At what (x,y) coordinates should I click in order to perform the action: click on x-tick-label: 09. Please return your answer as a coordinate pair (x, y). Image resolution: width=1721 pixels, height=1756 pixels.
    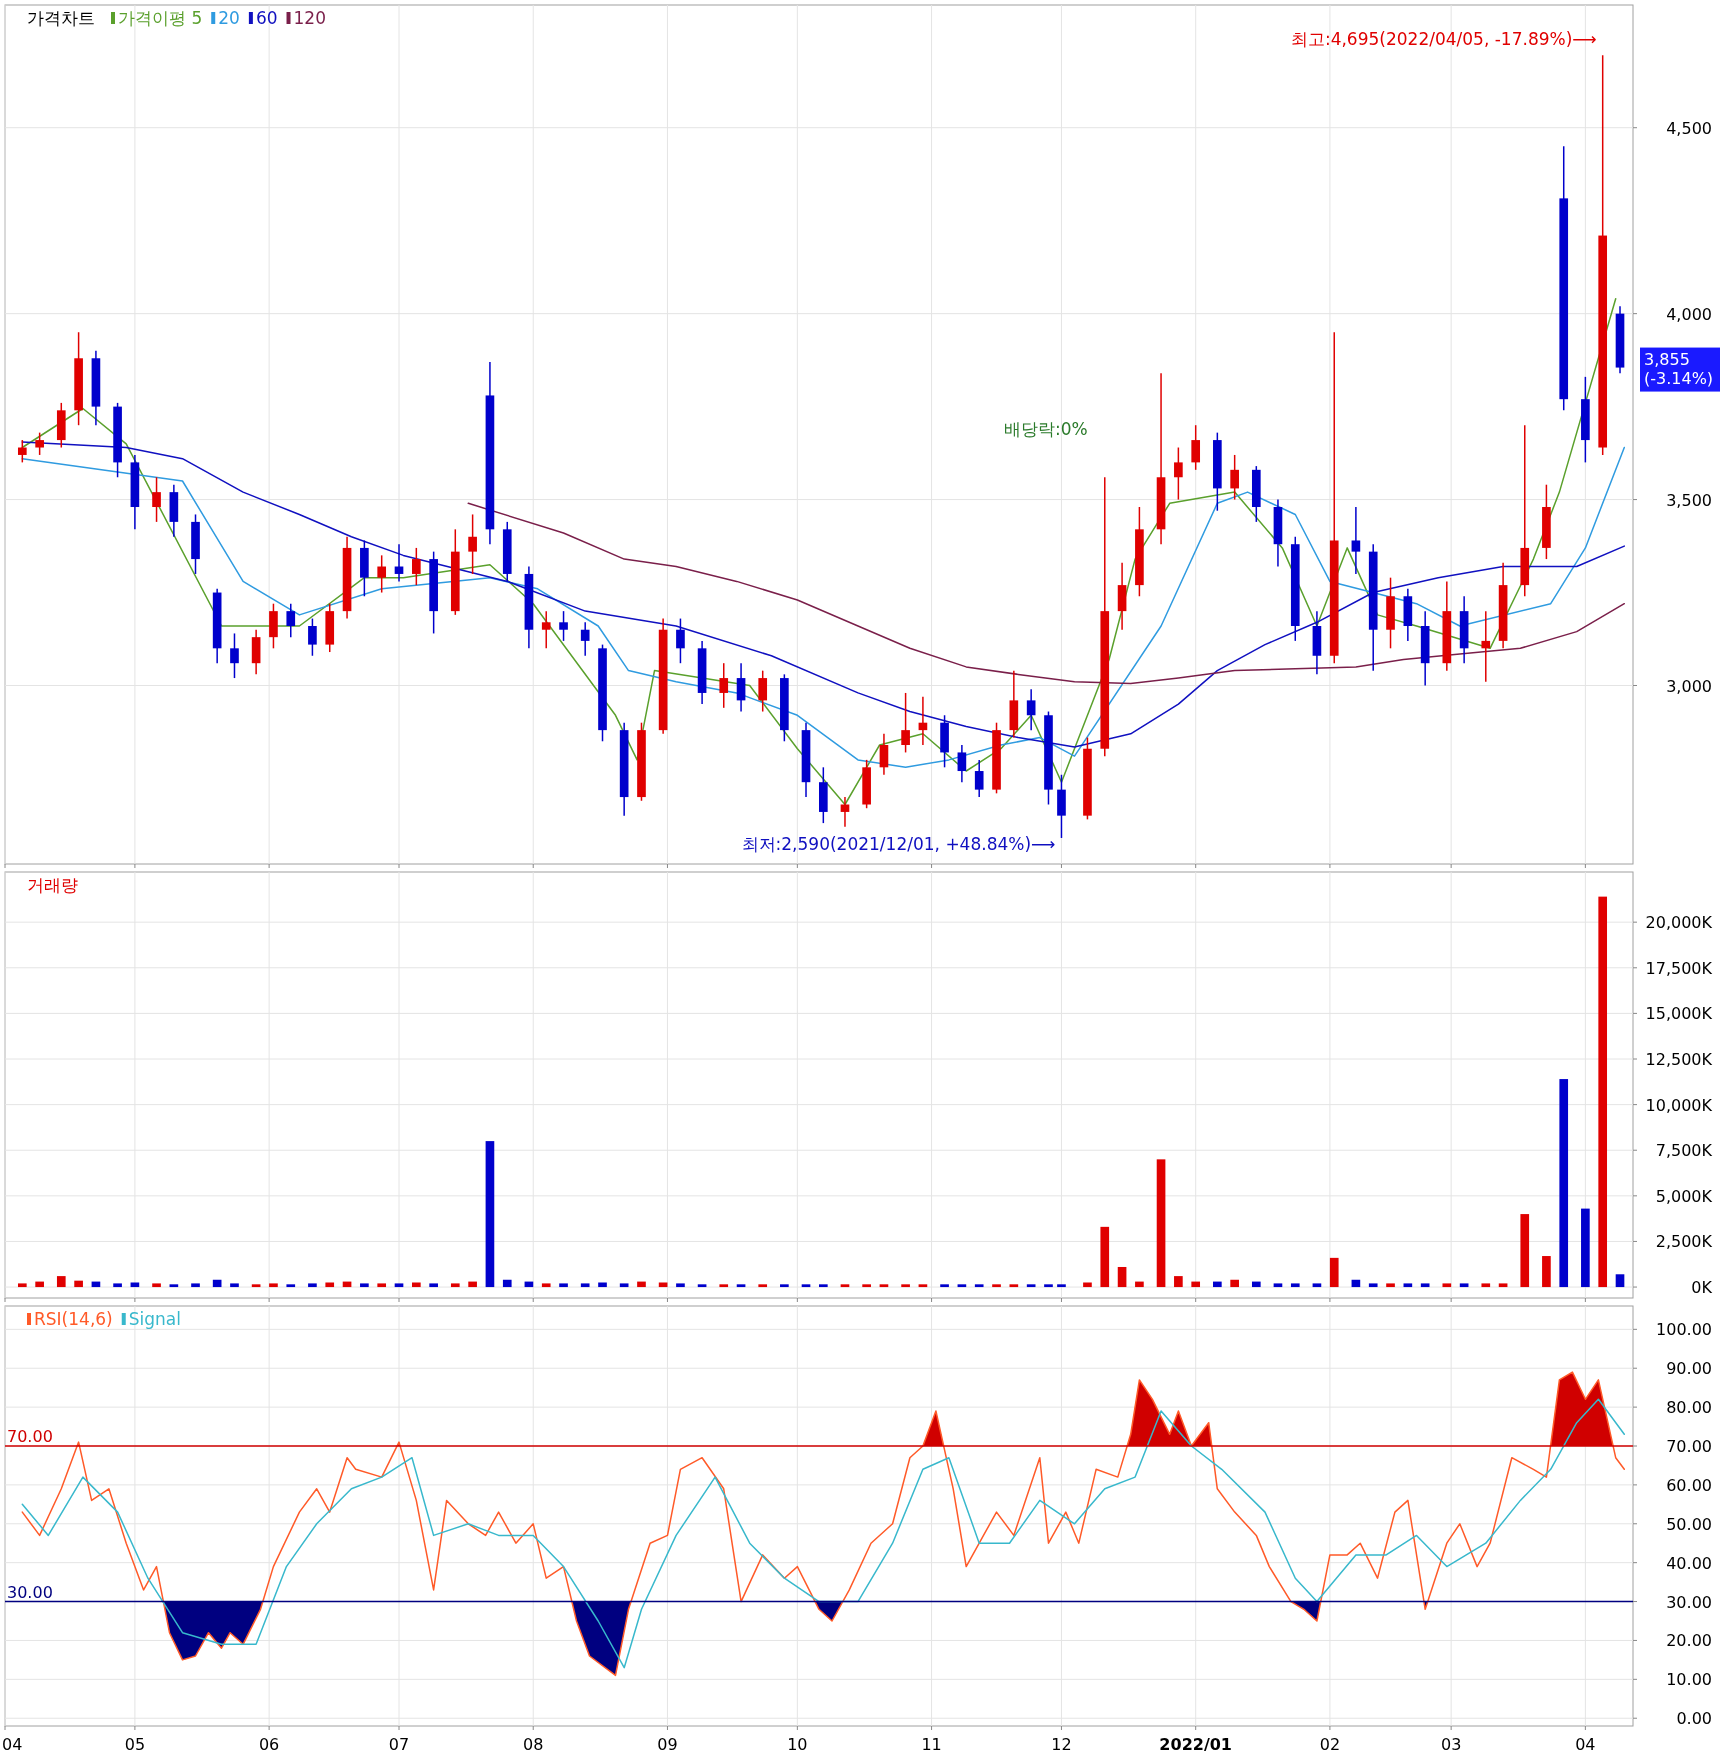
    Looking at the image, I should click on (667, 1744).